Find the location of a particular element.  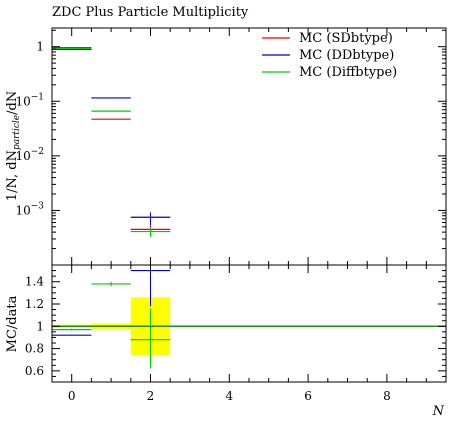

ratio-y-tick-label: 0.6 is located at coordinates (34, 371).